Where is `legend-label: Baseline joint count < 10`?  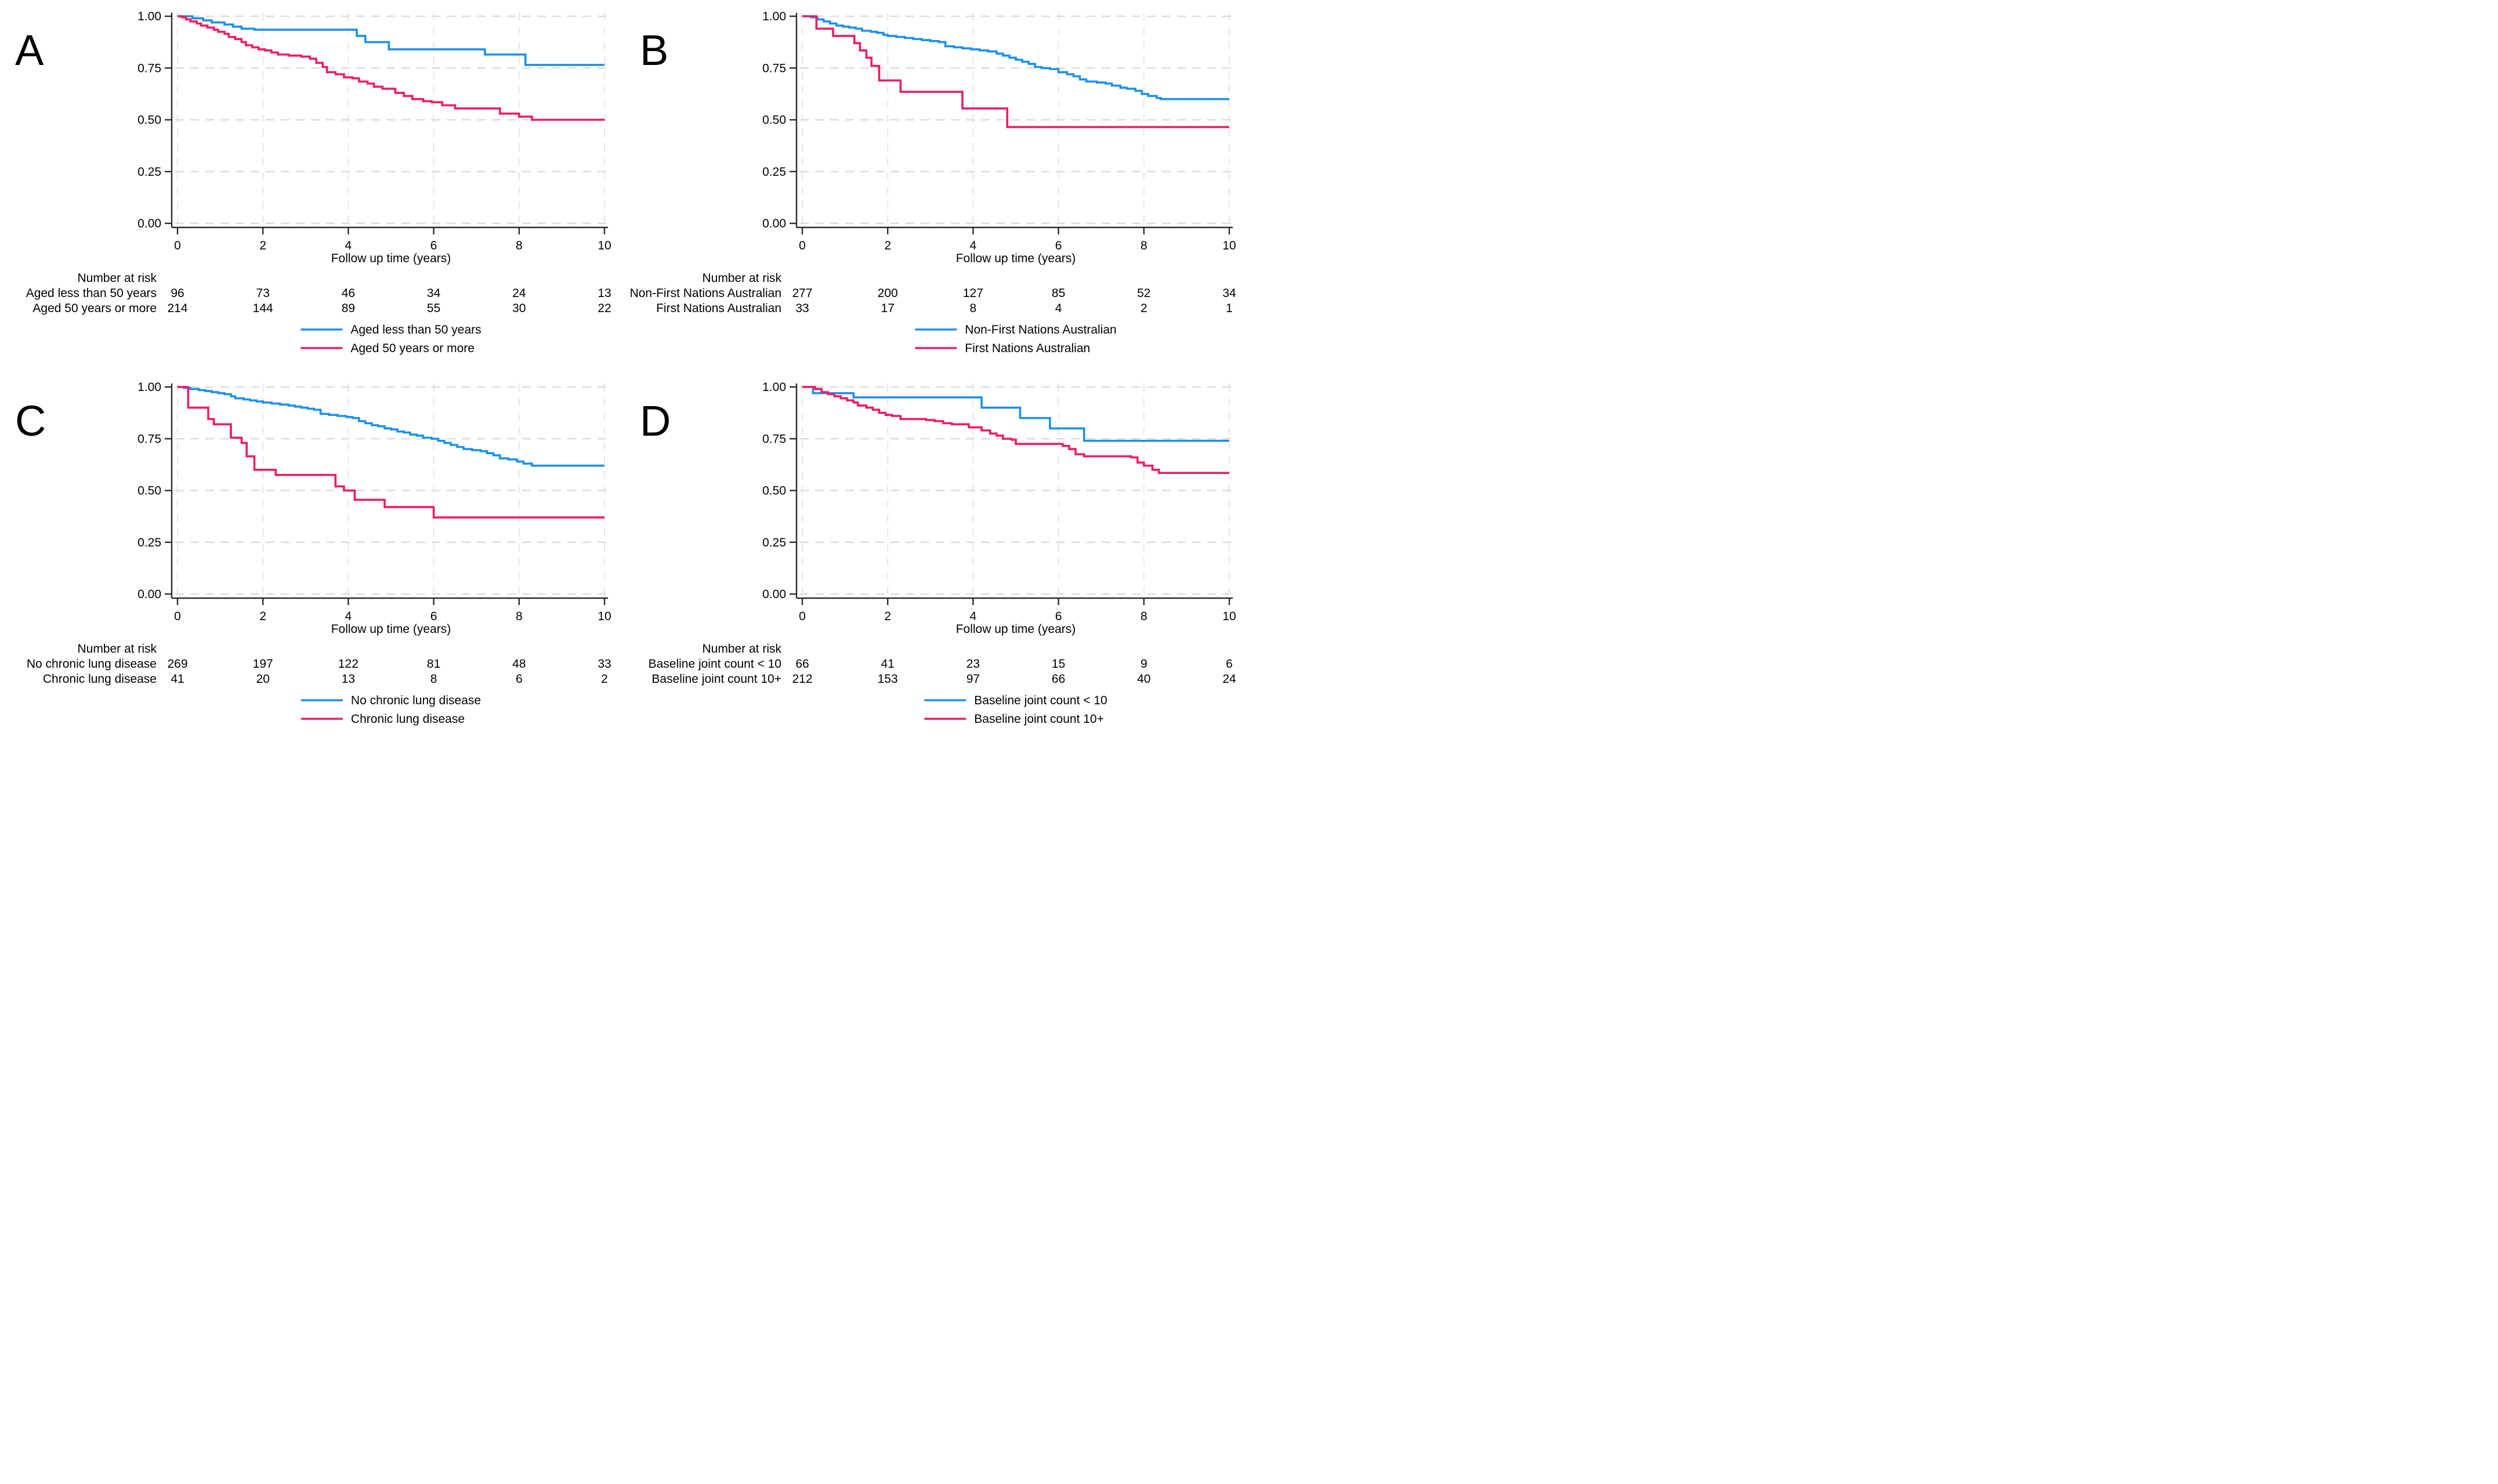
legend-label: Baseline joint count < 10 is located at coordinates (1040, 700).